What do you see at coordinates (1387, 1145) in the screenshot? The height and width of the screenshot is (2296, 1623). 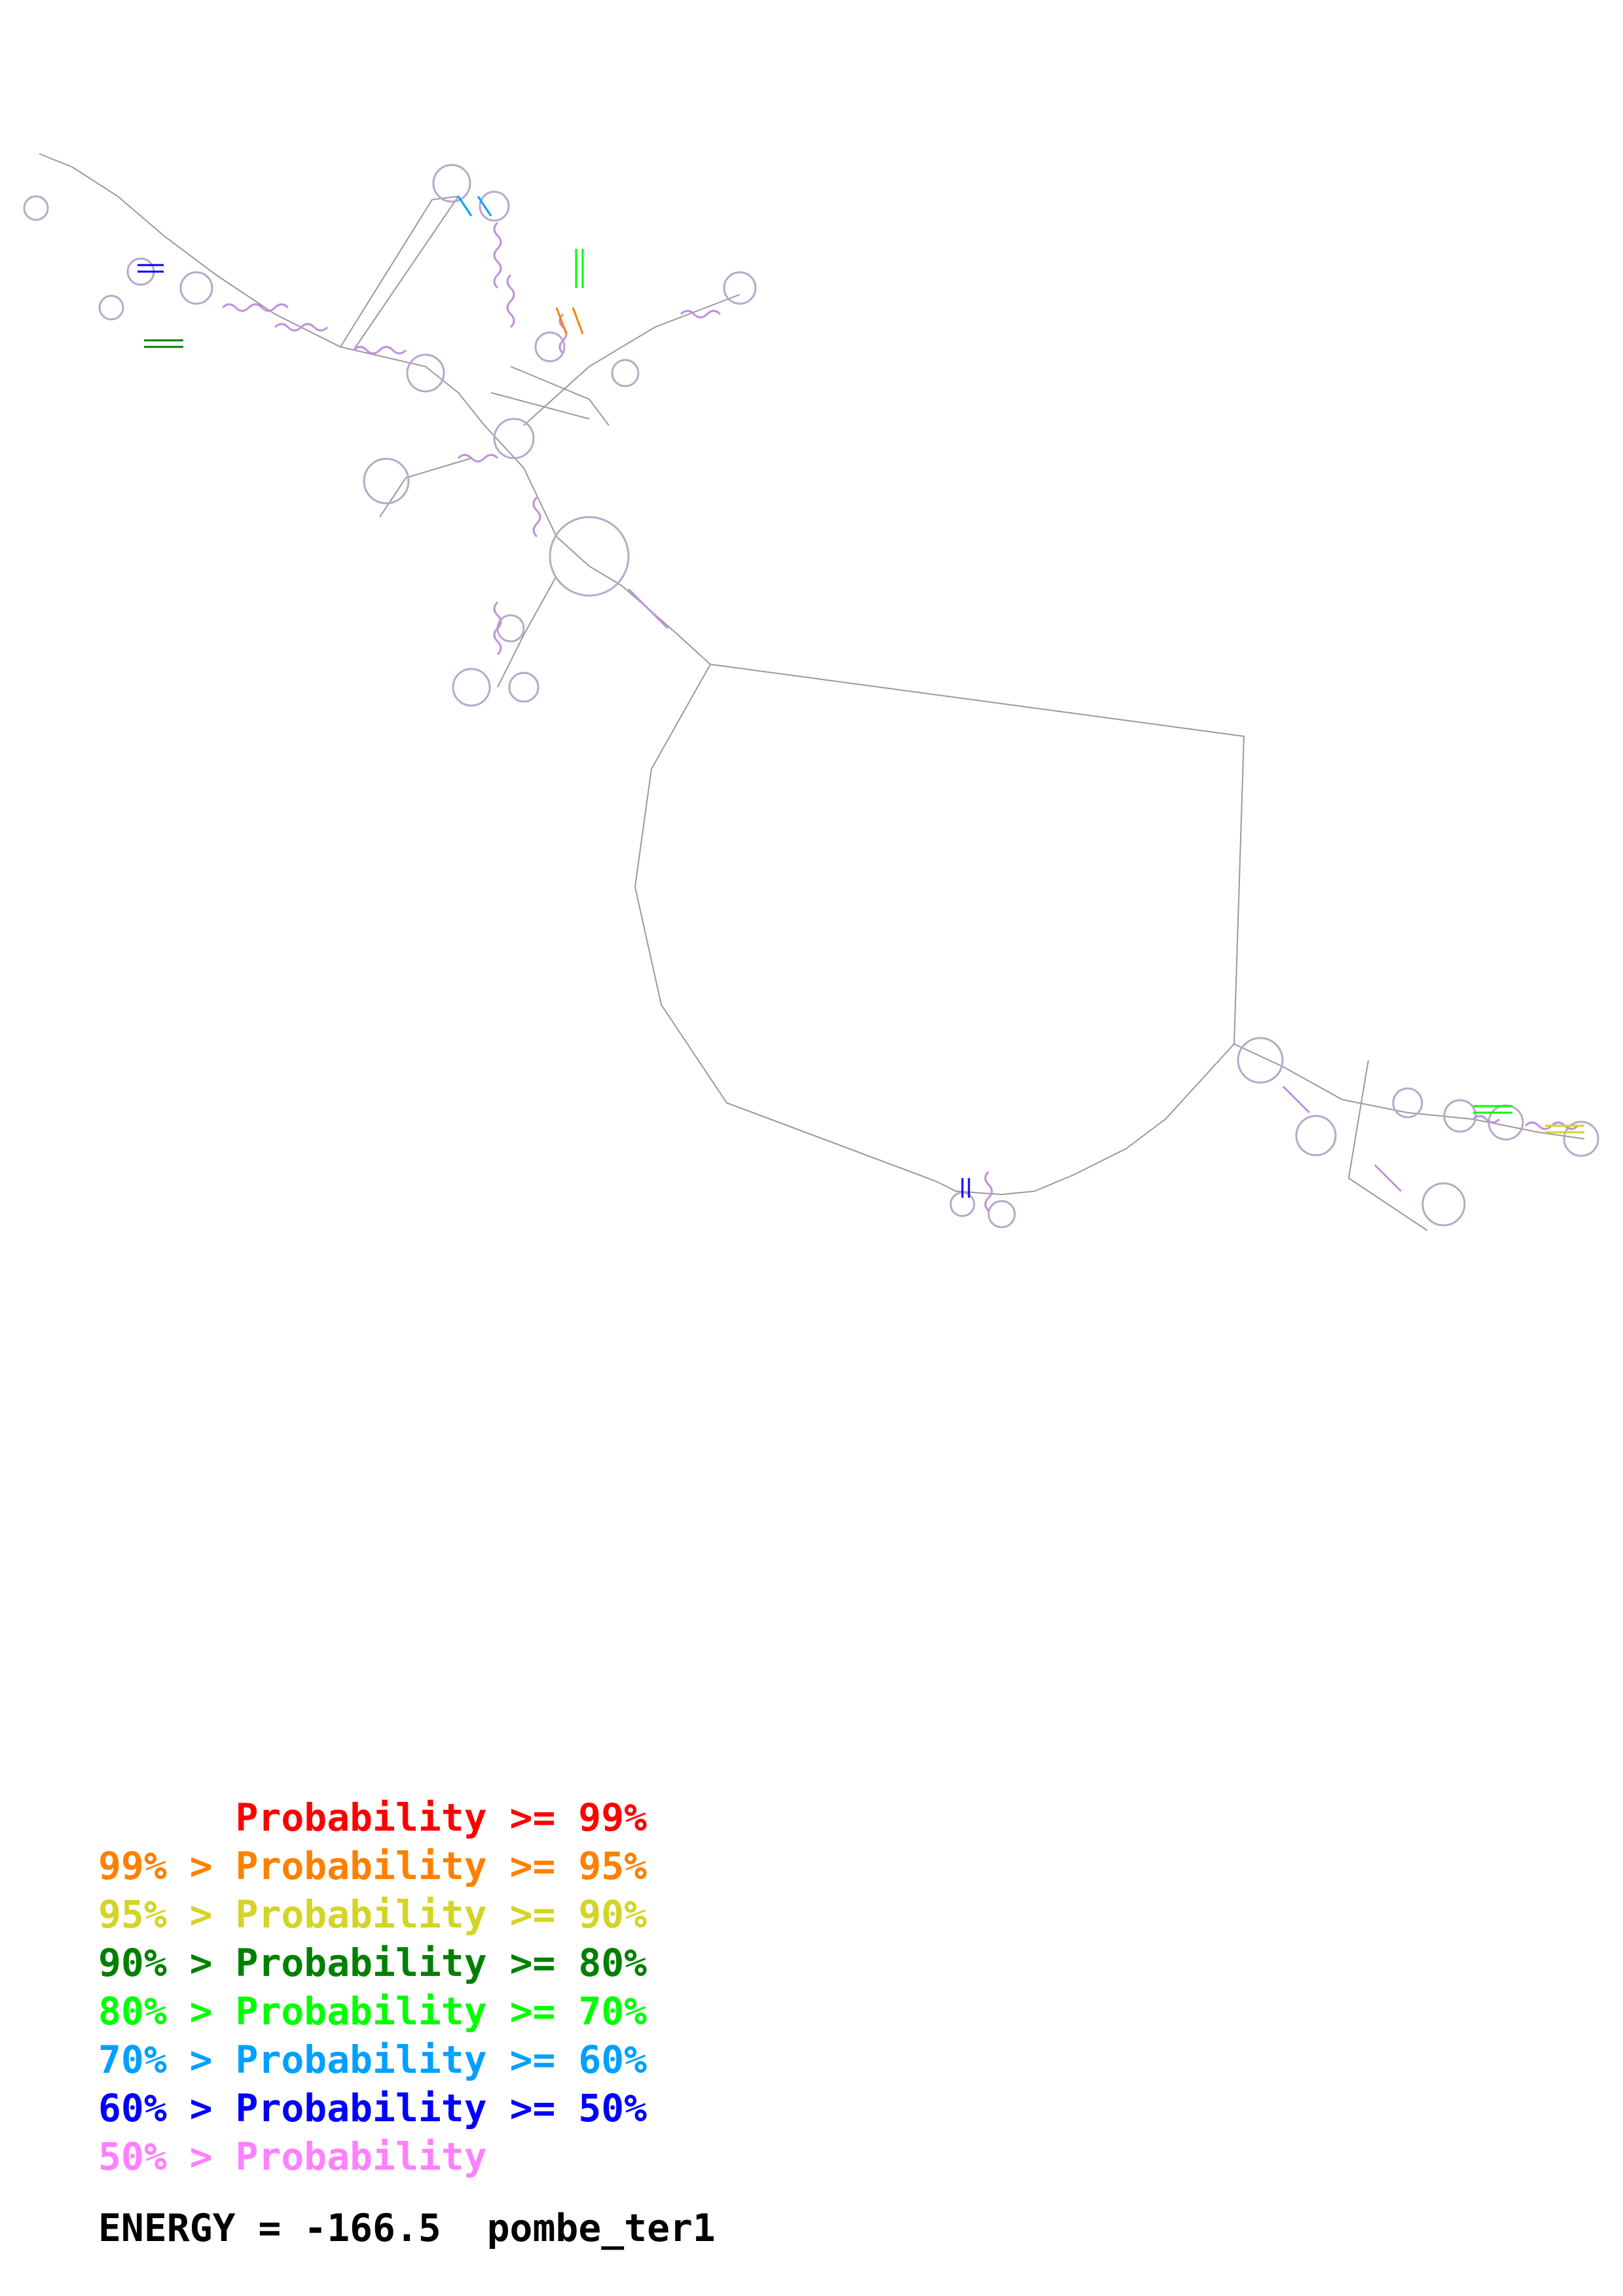 I see `lower-right-link` at bounding box center [1387, 1145].